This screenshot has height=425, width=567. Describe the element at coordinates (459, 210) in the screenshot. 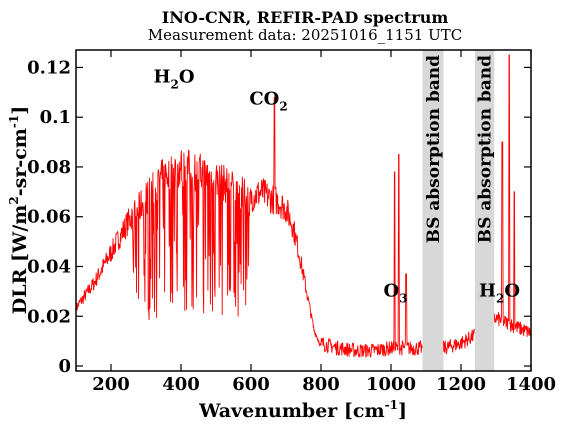

I see `absorption-bands: BS absorption band BS absorption band` at that location.